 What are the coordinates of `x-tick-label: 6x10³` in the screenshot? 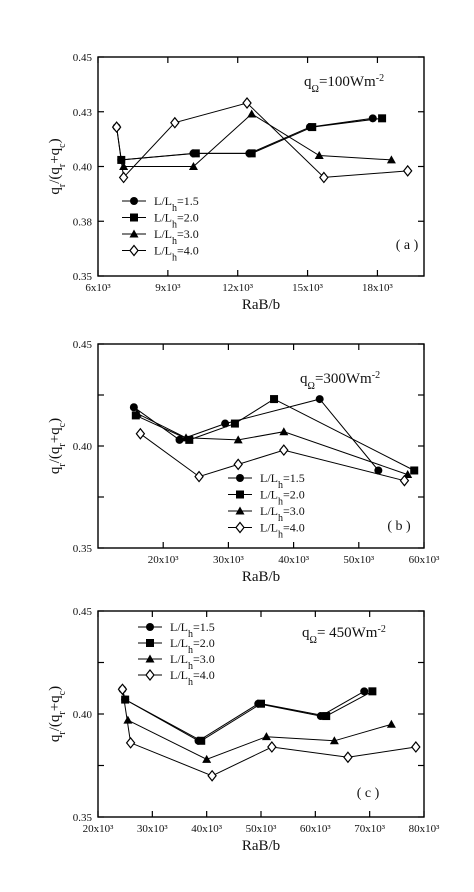 It's located at (98, 288).